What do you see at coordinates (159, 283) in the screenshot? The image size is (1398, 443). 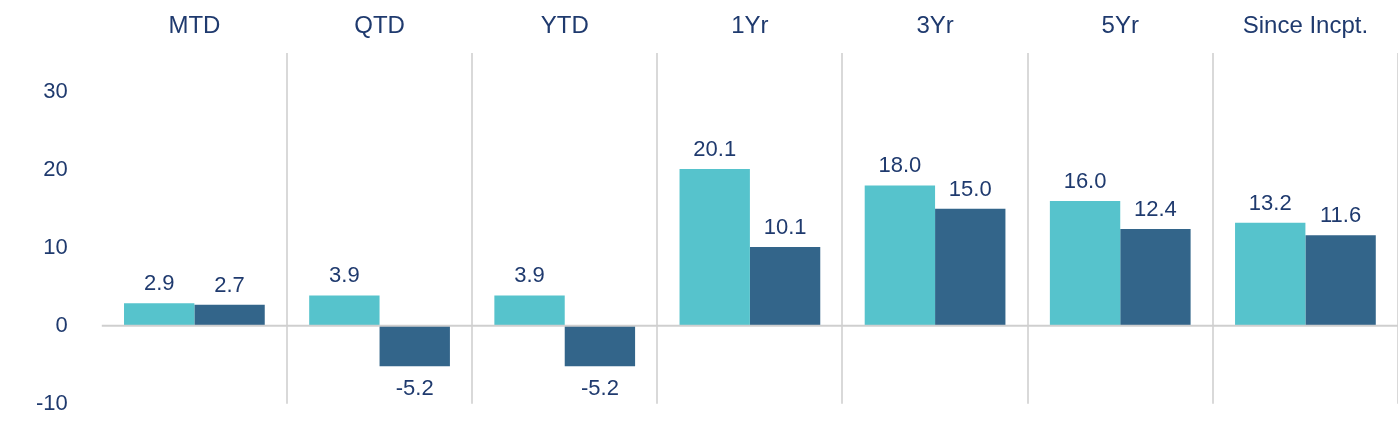 I see `text: 2.9` at bounding box center [159, 283].